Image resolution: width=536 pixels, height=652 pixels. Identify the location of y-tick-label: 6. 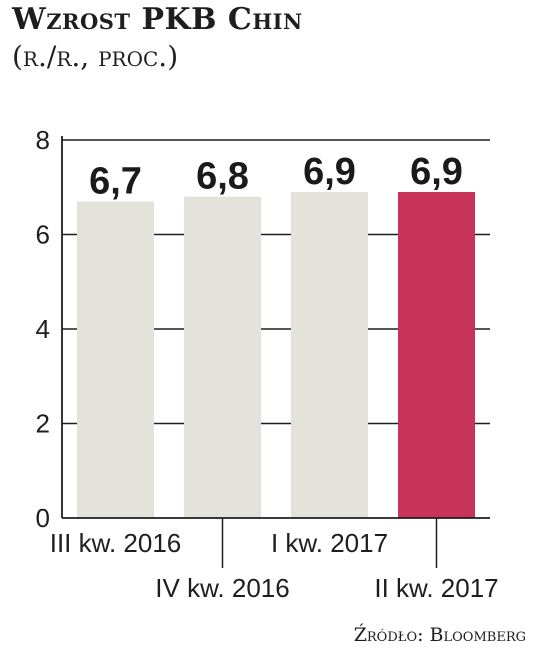
(43, 235).